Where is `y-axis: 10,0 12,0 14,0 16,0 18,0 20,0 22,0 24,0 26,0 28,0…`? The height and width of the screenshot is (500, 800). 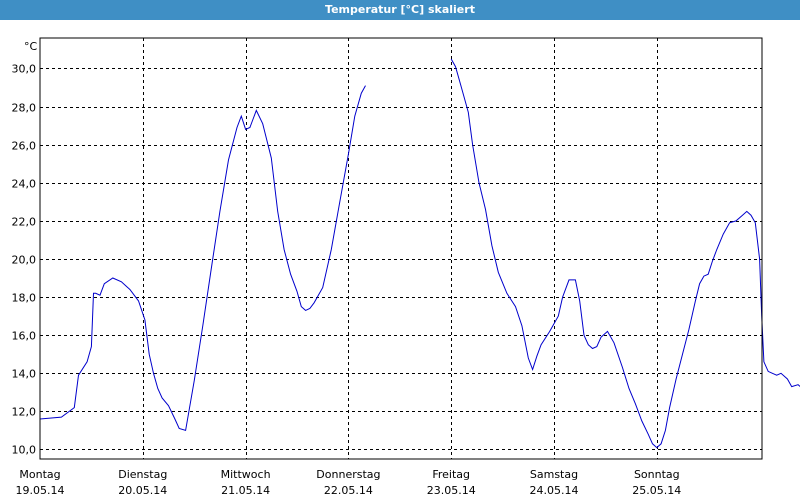 y-axis: 10,0 12,0 14,0 16,0 18,0 20,0 22,0 24,0 26,0 28,0… is located at coordinates (24, 260).